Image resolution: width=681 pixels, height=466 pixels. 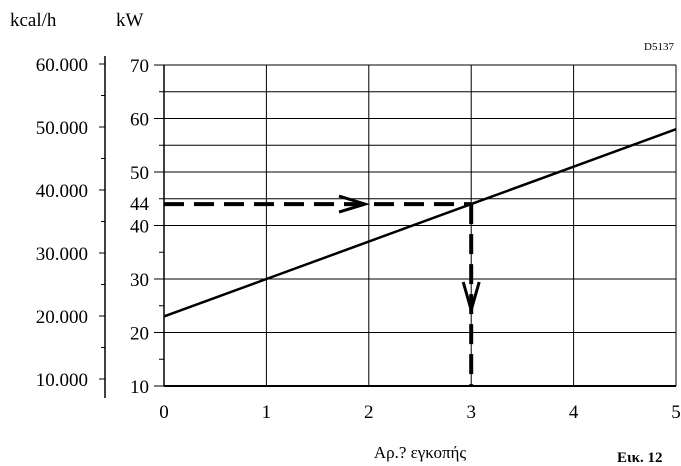 I want to click on kcal-tick-label: 10.000, so click(x=62, y=380).